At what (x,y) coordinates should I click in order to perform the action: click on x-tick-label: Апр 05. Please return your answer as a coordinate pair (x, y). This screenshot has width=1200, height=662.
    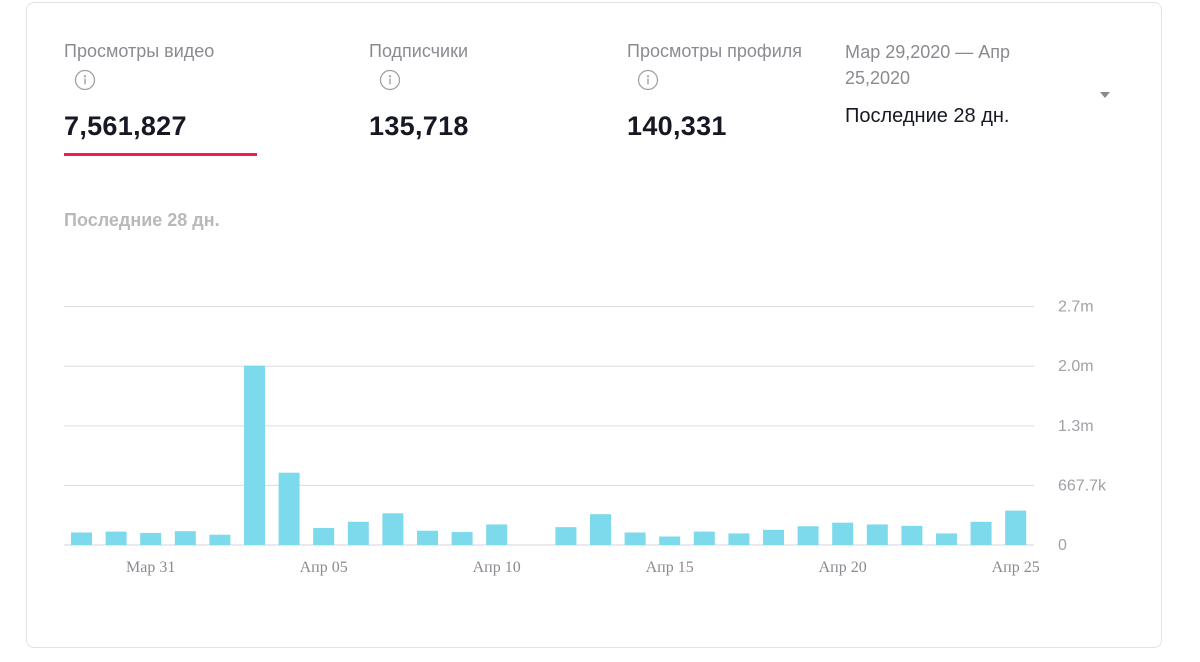
    Looking at the image, I should click on (324, 567).